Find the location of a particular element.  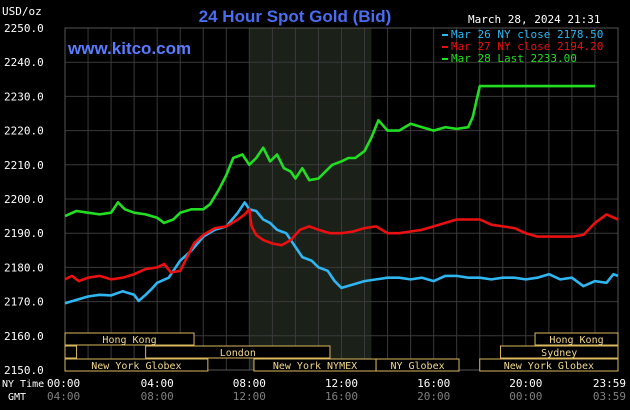

y-tick-label: 2170.0 is located at coordinates (24, 302).